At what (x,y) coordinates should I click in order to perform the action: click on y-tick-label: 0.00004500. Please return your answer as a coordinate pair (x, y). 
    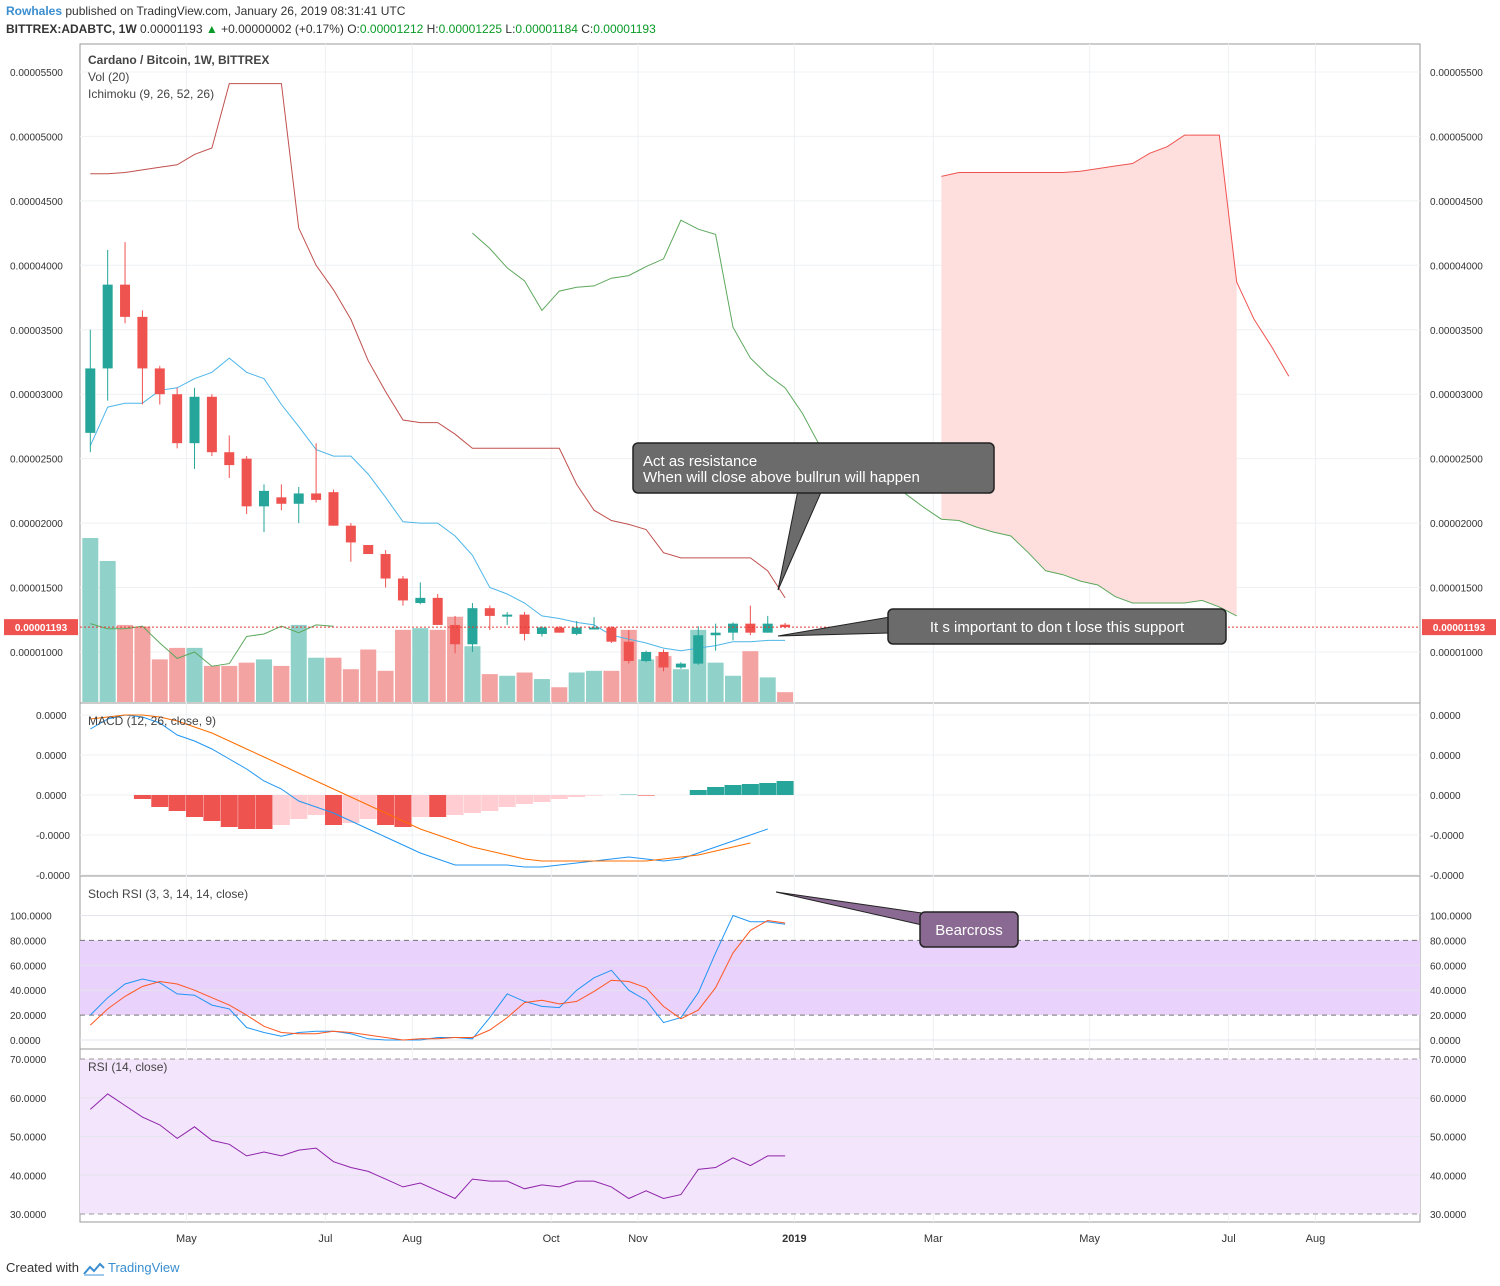
    Looking at the image, I should click on (36, 202).